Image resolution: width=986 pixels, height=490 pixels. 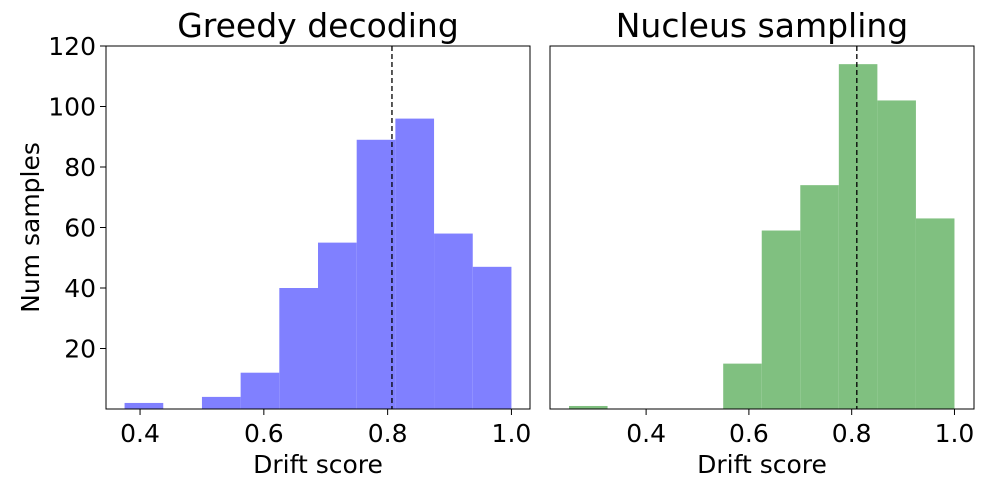 What do you see at coordinates (318, 464) in the screenshot?
I see `greedy-x-axis-label: Drift score` at bounding box center [318, 464].